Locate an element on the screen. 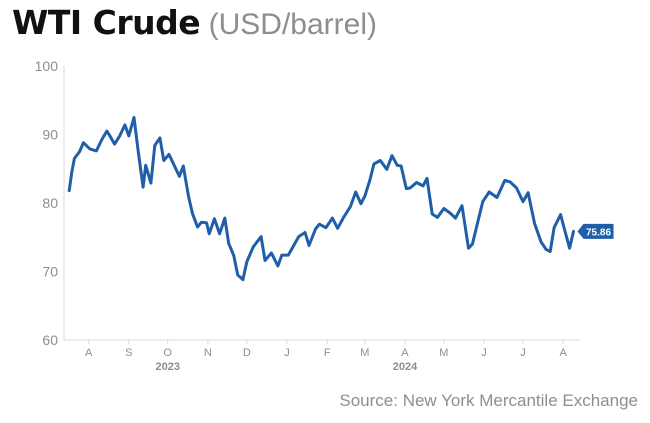 The height and width of the screenshot is (423, 650). y-tick-label: 70 is located at coordinates (50, 272).